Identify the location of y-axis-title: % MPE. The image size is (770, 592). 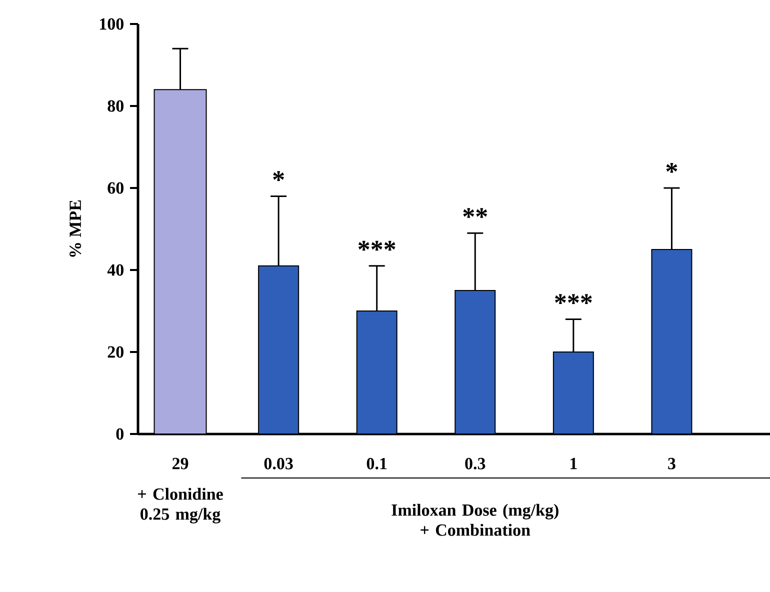
(76, 228).